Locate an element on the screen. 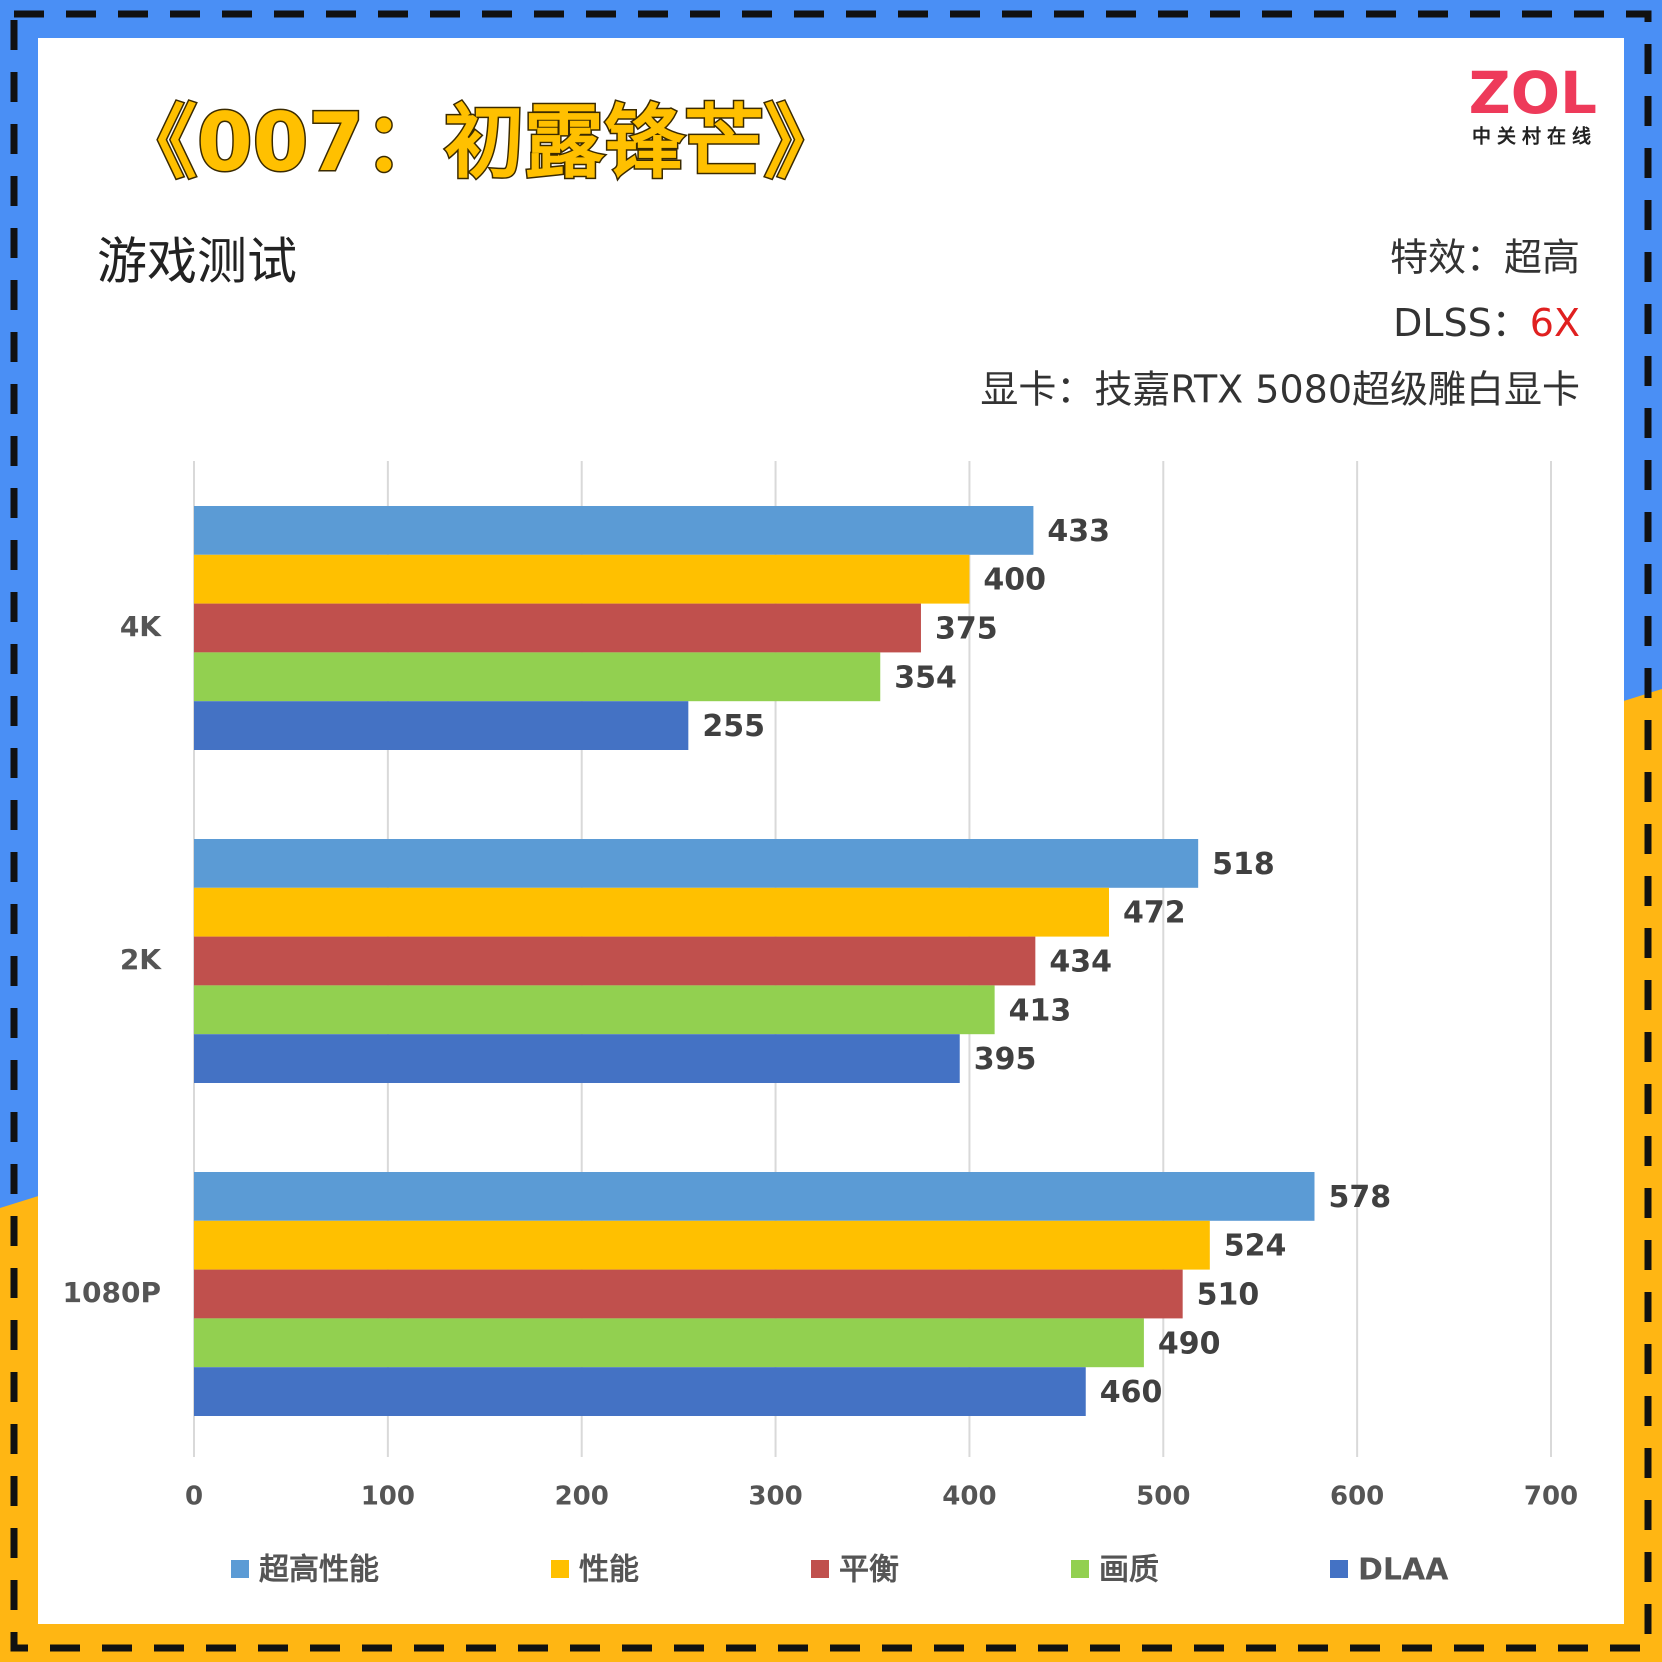 This screenshot has height=1662, width=1662. annotation: DLSS： is located at coordinates (1461, 323).